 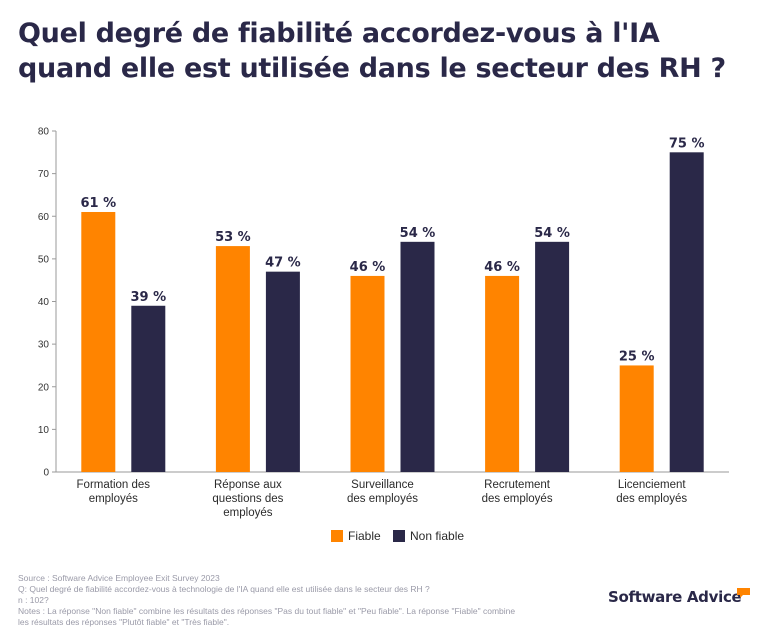 What do you see at coordinates (46, 473) in the screenshot?
I see `y-tick-label: 0` at bounding box center [46, 473].